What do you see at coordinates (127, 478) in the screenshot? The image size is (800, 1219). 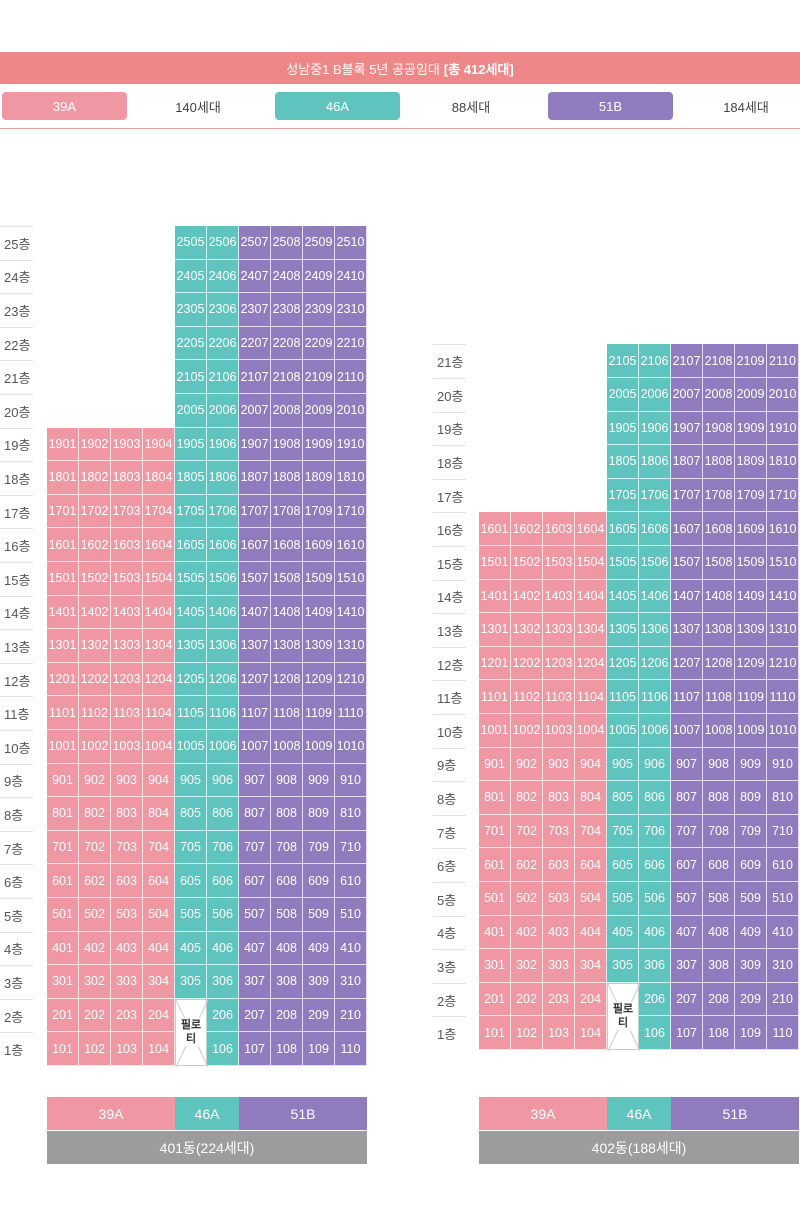 I see `unit-cell: 1803` at bounding box center [127, 478].